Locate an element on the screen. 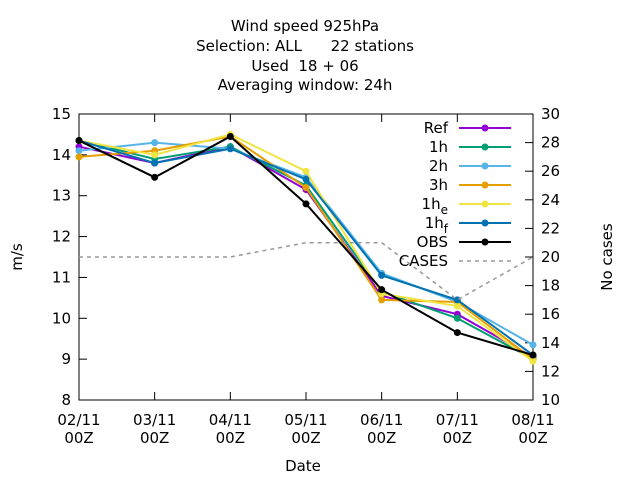 This screenshot has height=484, width=640. y-tick-label: 14 is located at coordinates (61, 155).